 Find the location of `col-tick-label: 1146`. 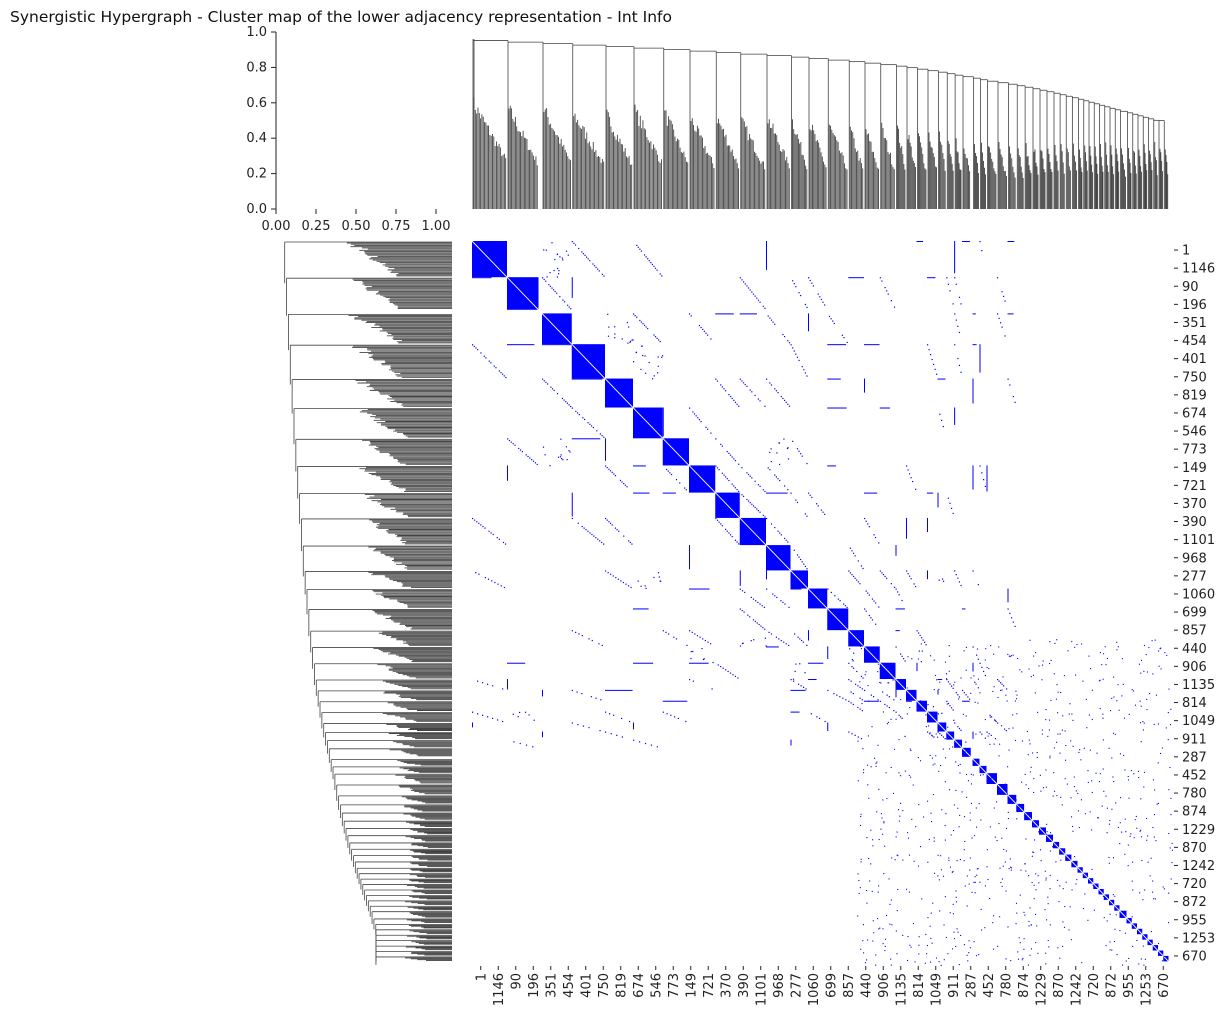

col-tick-label: 1146 is located at coordinates (499, 989).